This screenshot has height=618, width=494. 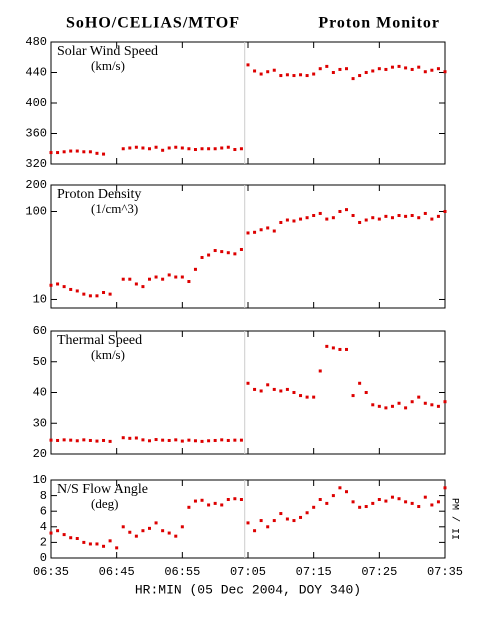 I want to click on y-tick-label: 4, so click(x=43, y=527).